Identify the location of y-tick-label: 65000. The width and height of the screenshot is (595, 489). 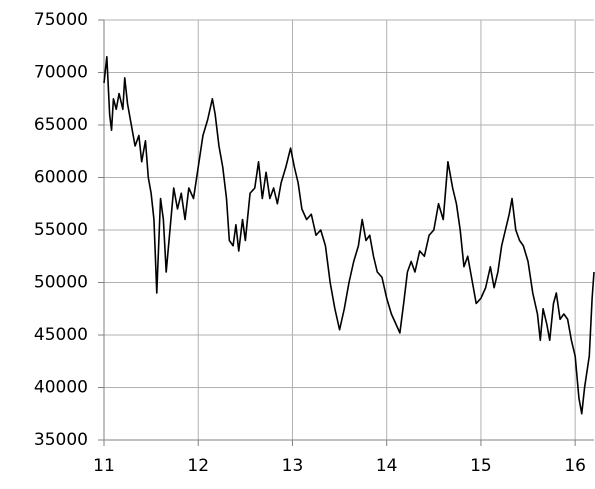
(61, 125).